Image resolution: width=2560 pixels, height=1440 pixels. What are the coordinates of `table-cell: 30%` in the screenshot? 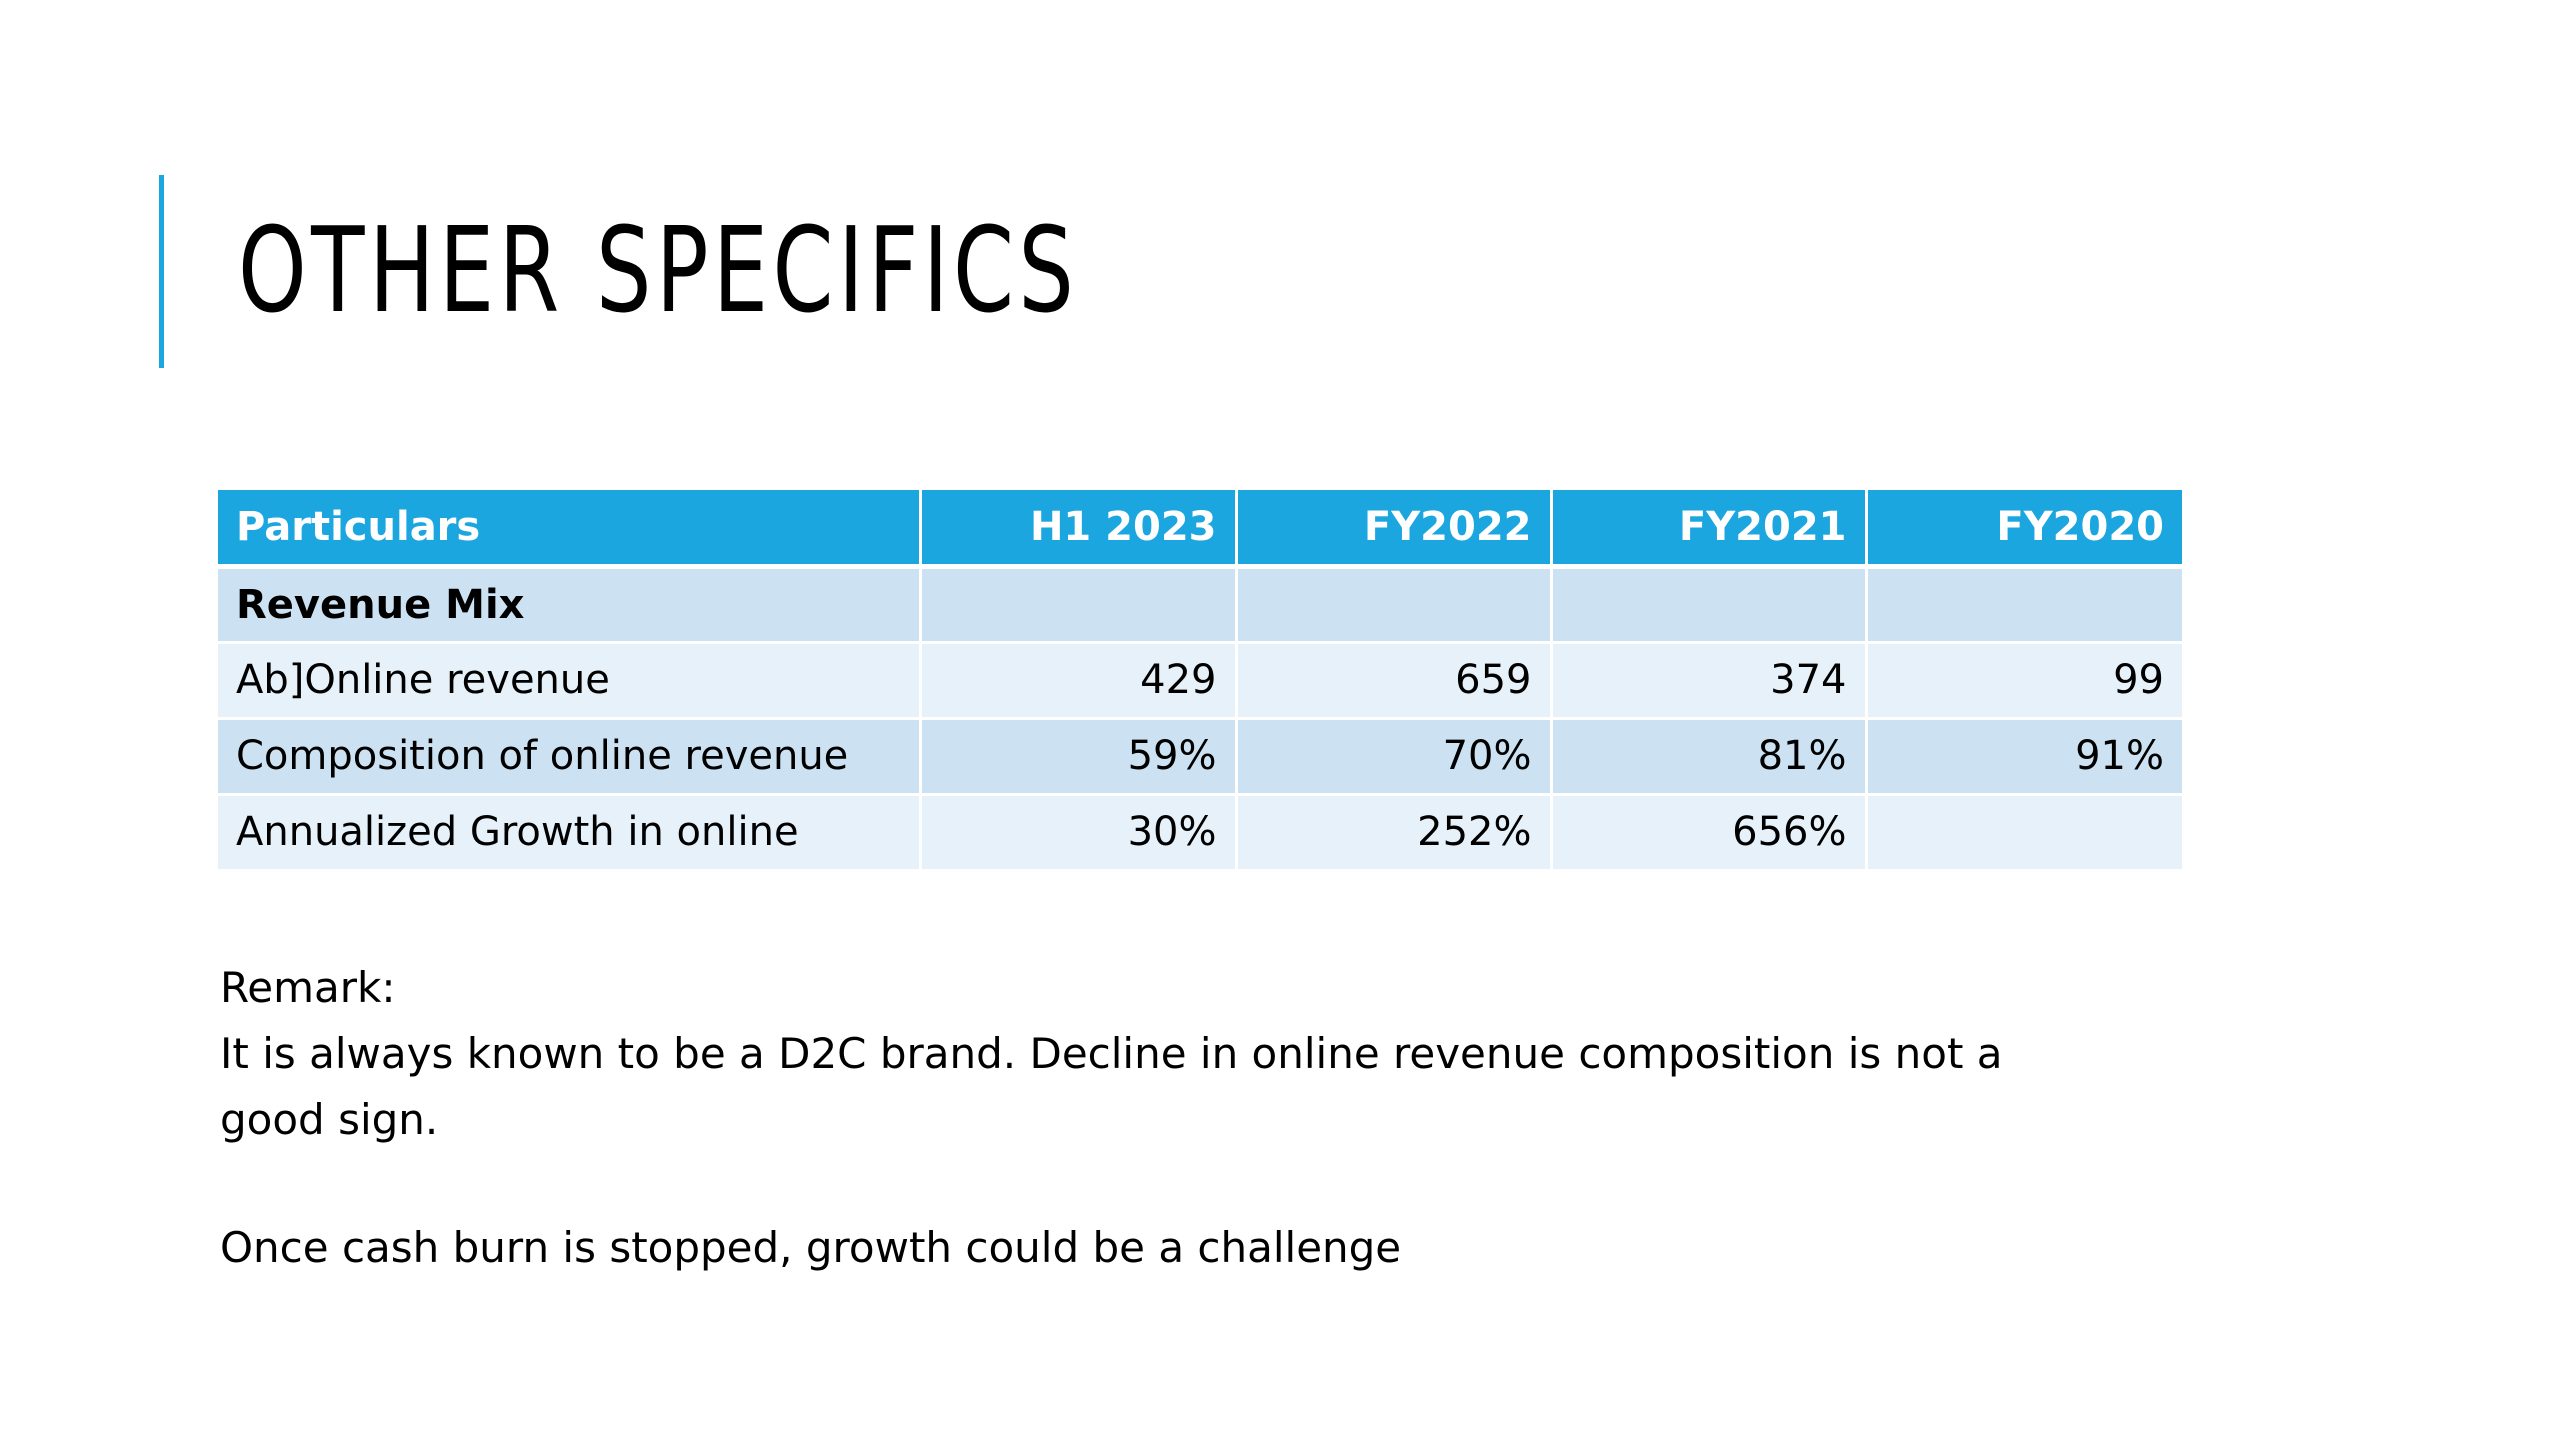 It's located at (1079, 833).